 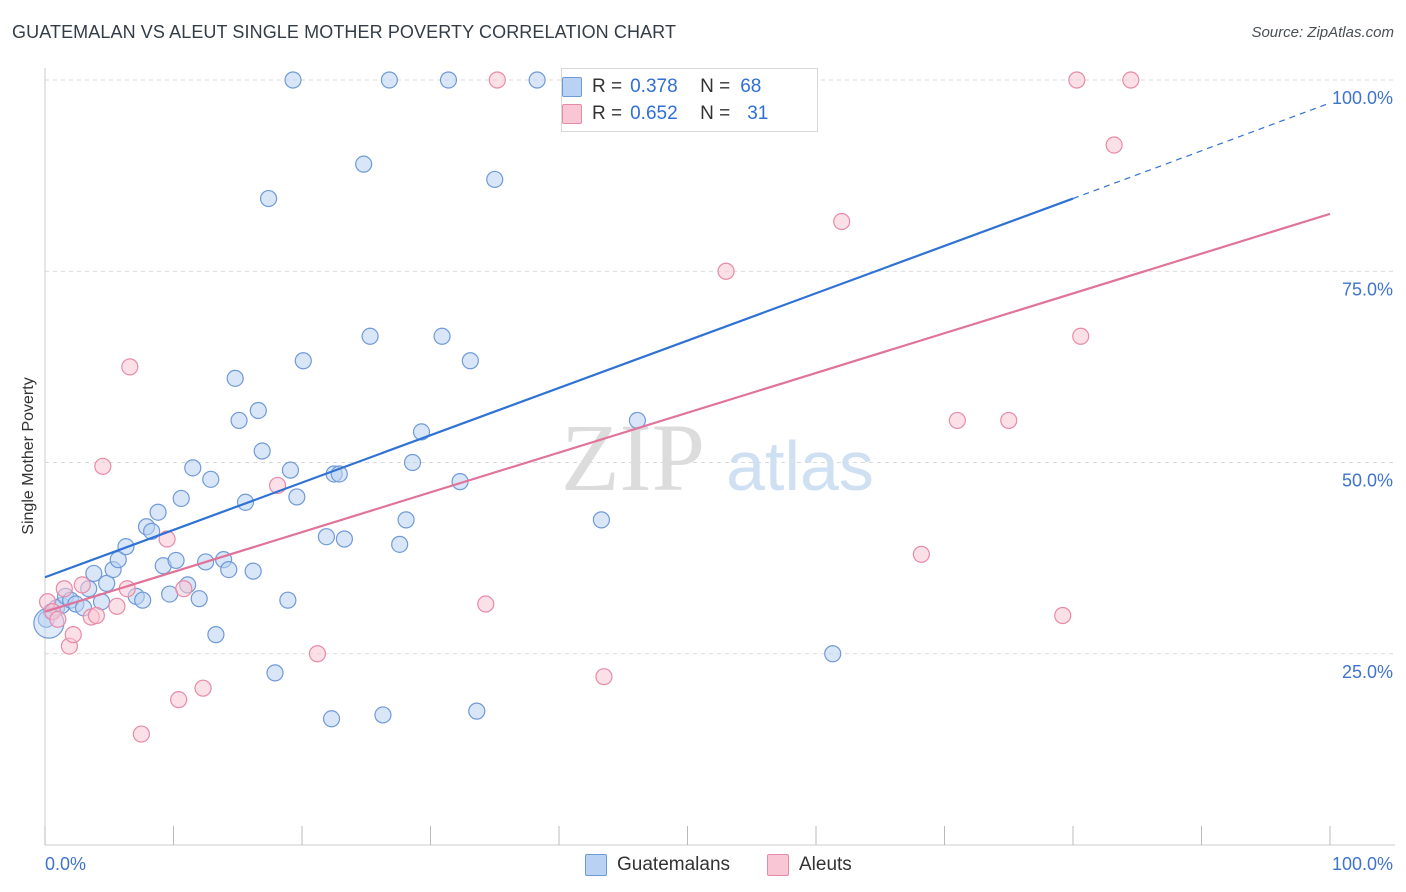 I want to click on bottom-legend-label-guatemalans: Guatemalans, so click(x=674, y=864).